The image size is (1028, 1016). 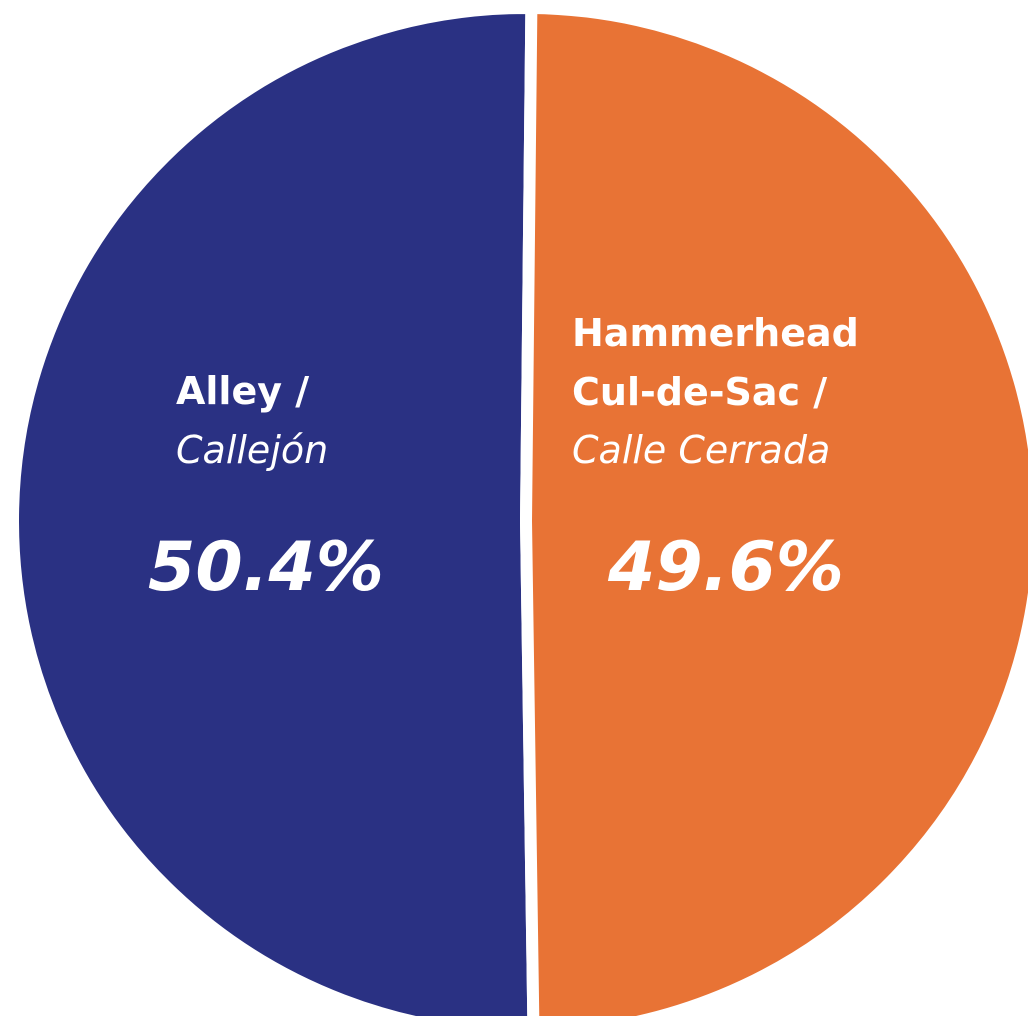 I want to click on slice-label-alley-line-1: Alley /, so click(x=242, y=391).